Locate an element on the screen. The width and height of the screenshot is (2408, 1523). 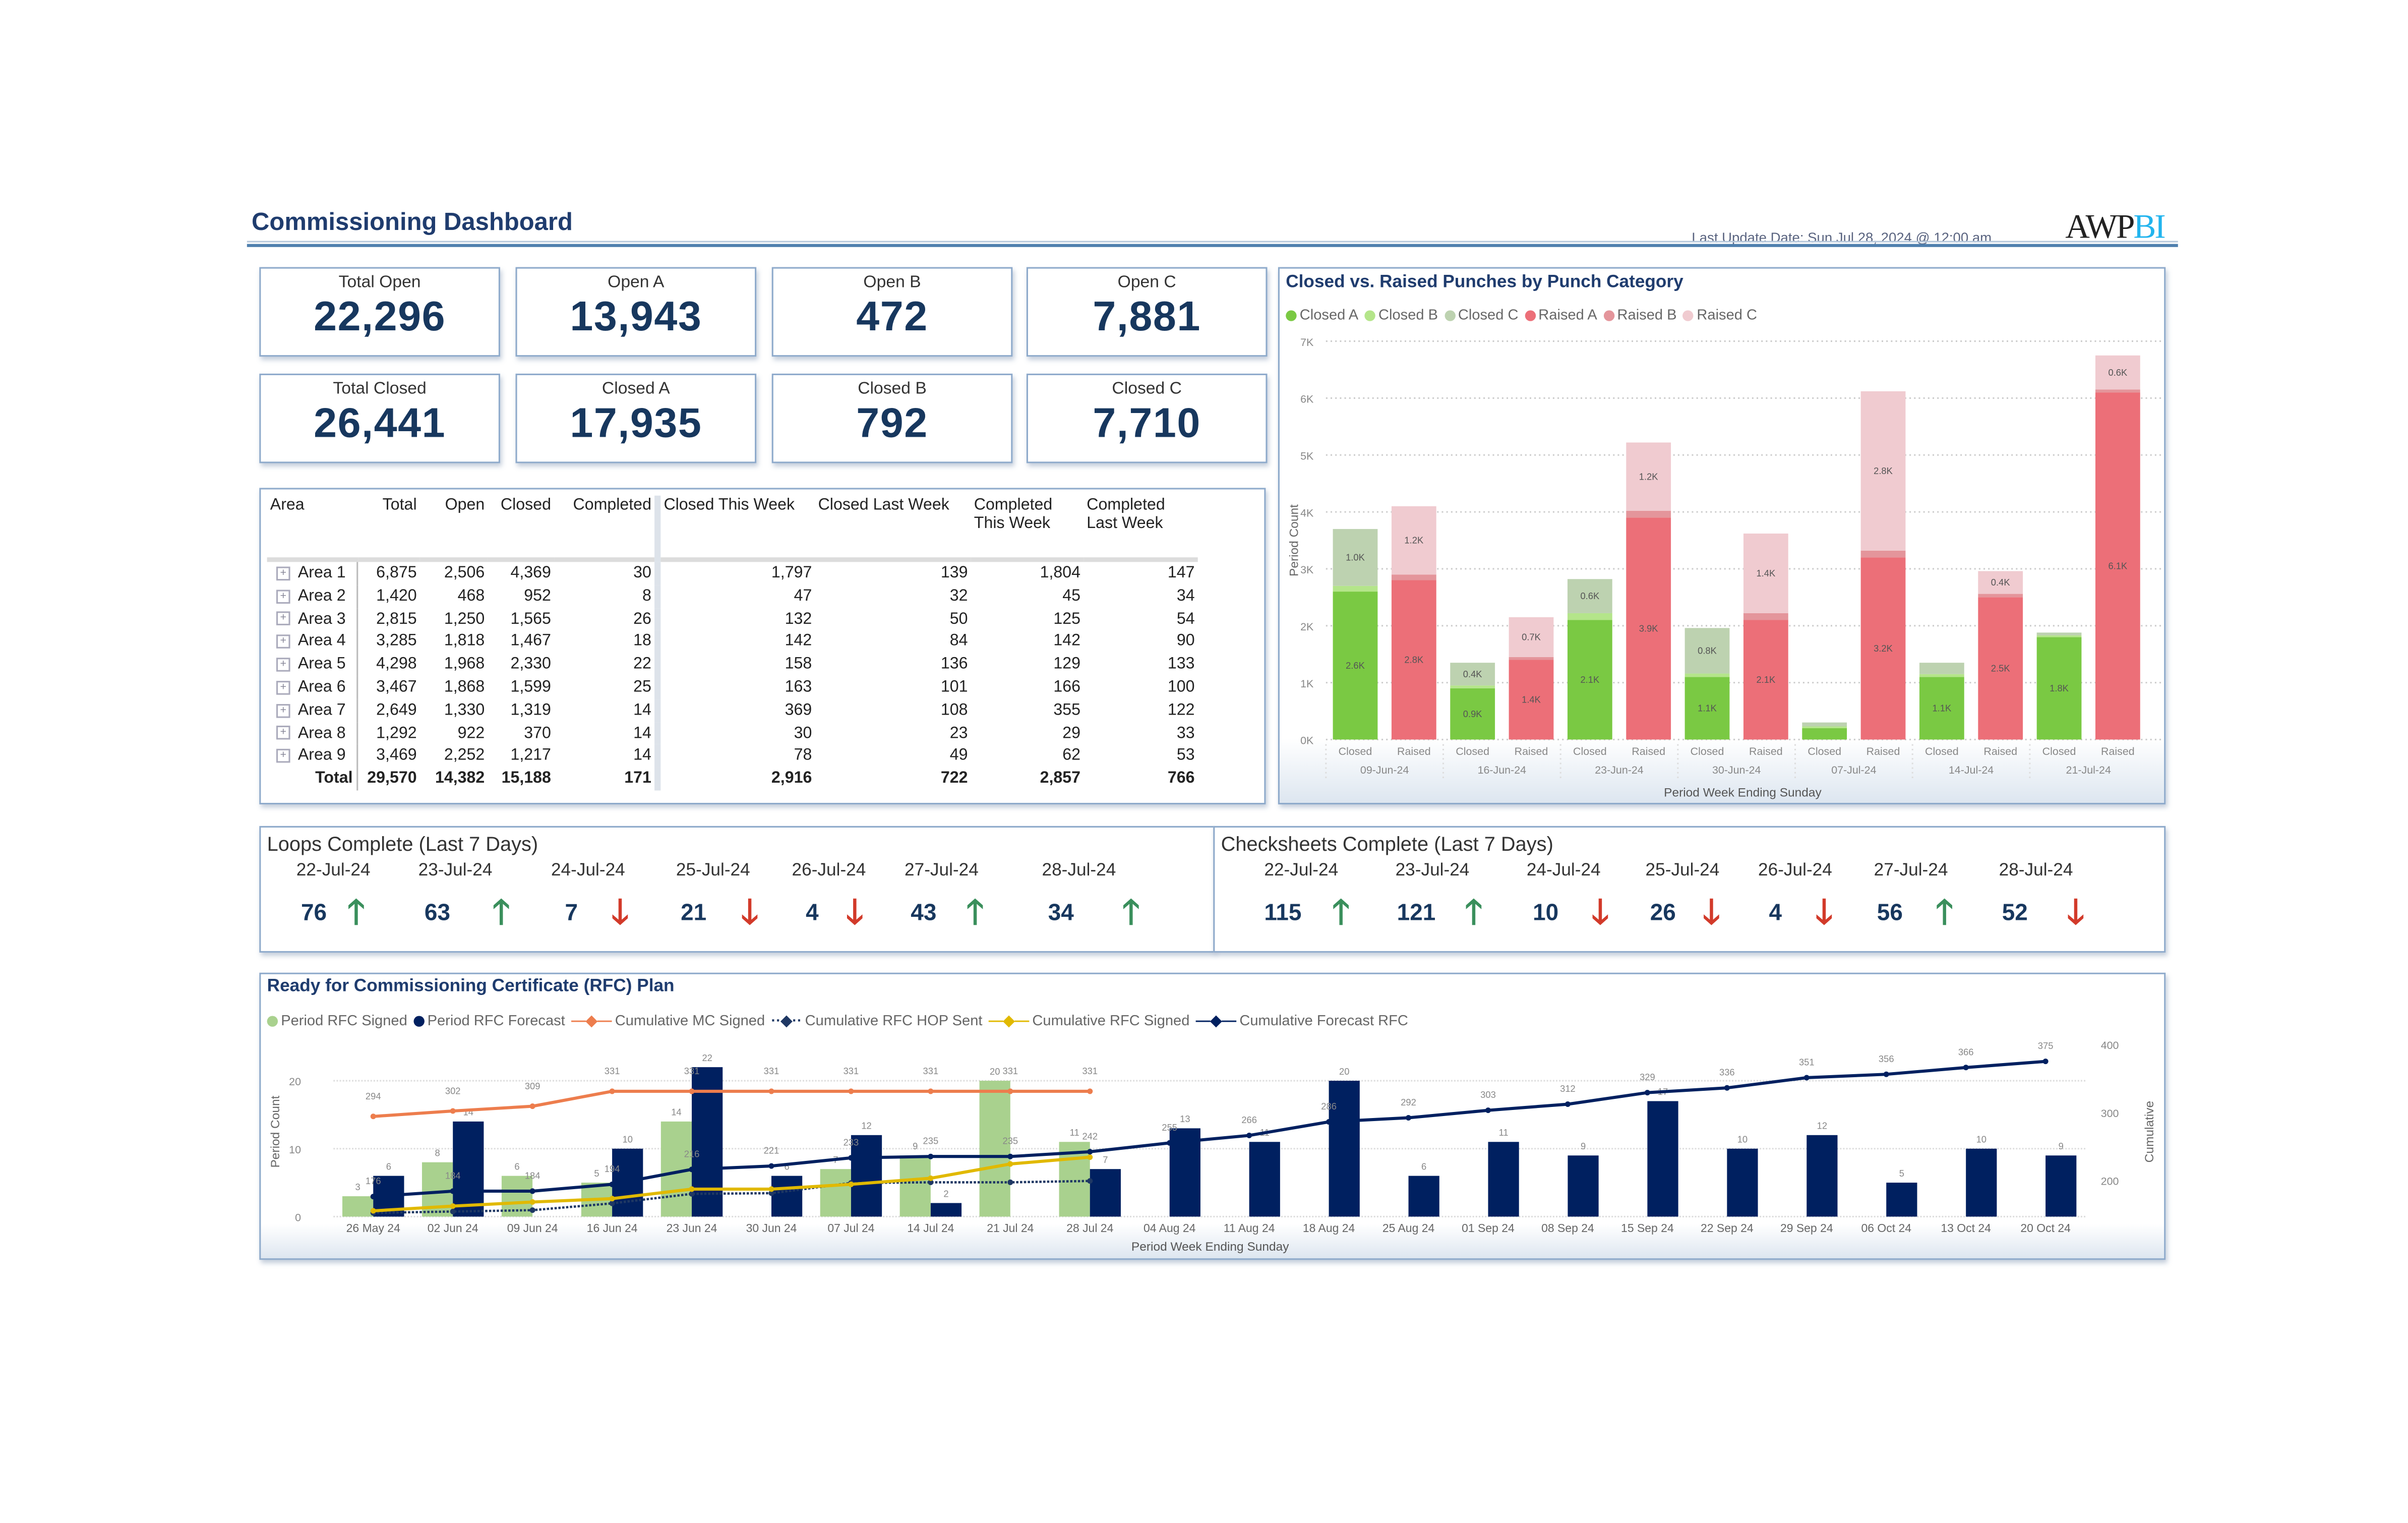
column-header: Open is located at coordinates (453, 529).